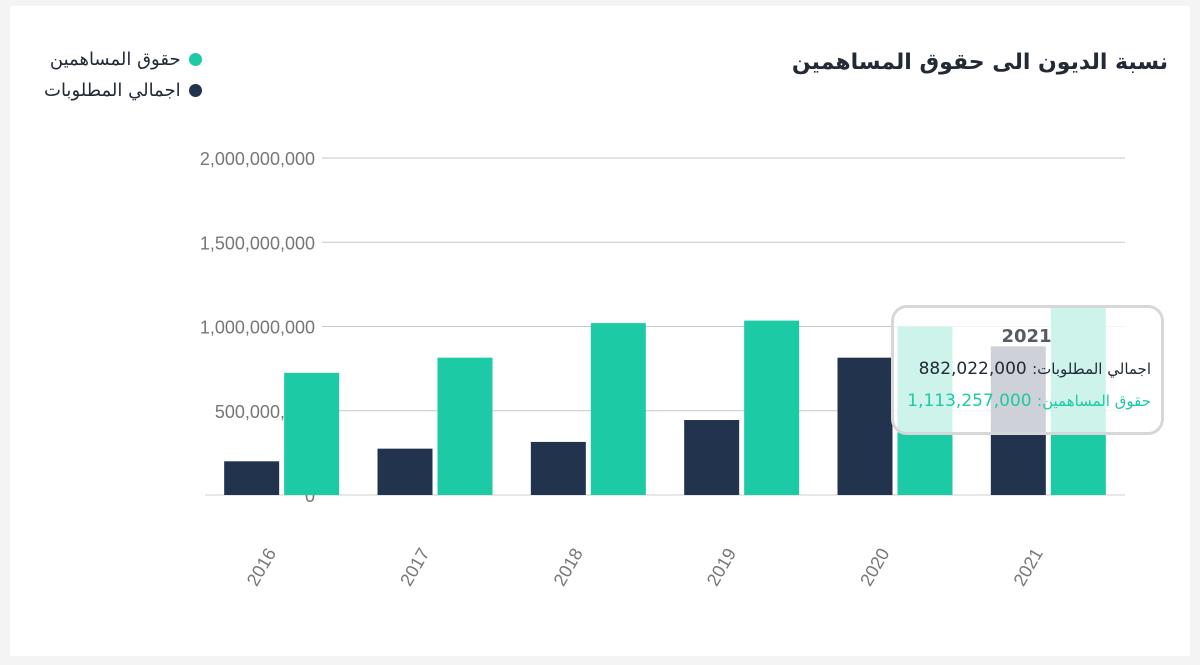  Describe the element at coordinates (865, 426) in the screenshot. I see `bar-liabilities-2020` at that location.